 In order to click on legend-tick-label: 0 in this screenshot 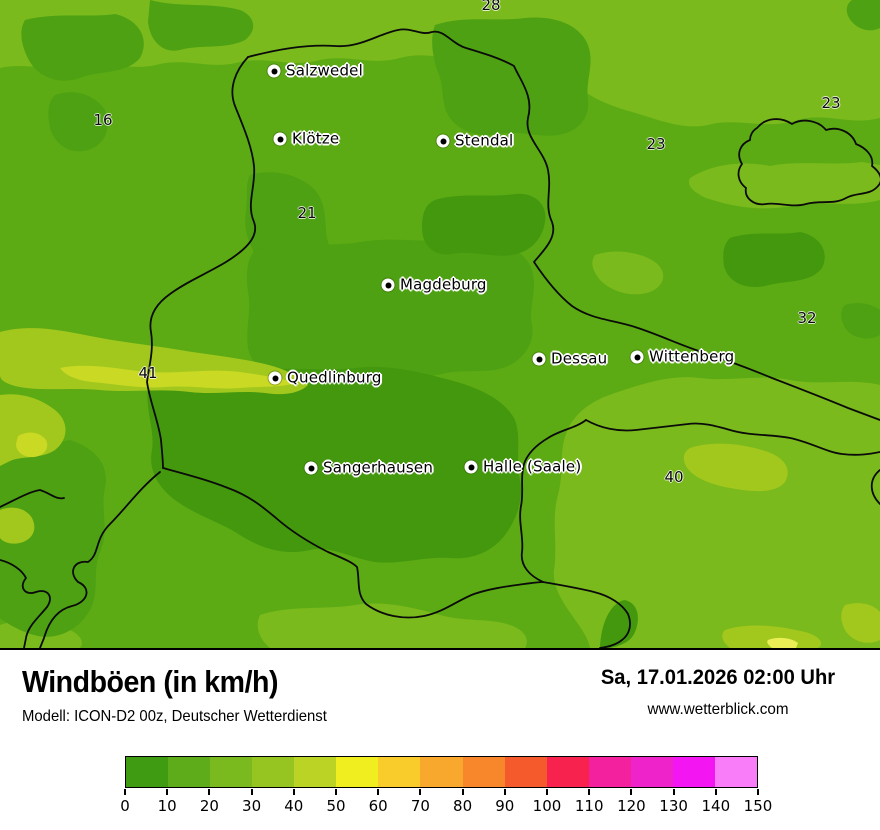, I will do `click(125, 806)`.